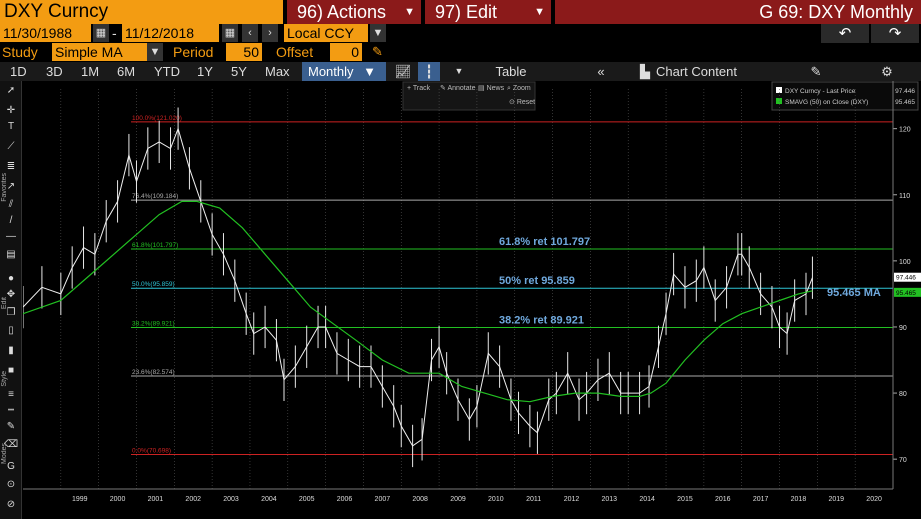 The image size is (921, 519). I want to click on y-tick-label: 80, so click(903, 394).